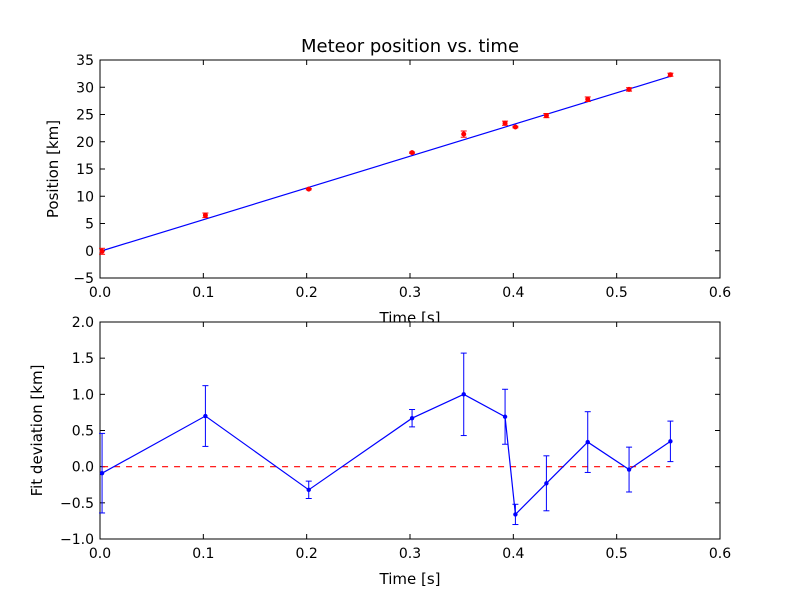  Describe the element at coordinates (85, 170) in the screenshot. I see `y-tick-label: 15` at that location.